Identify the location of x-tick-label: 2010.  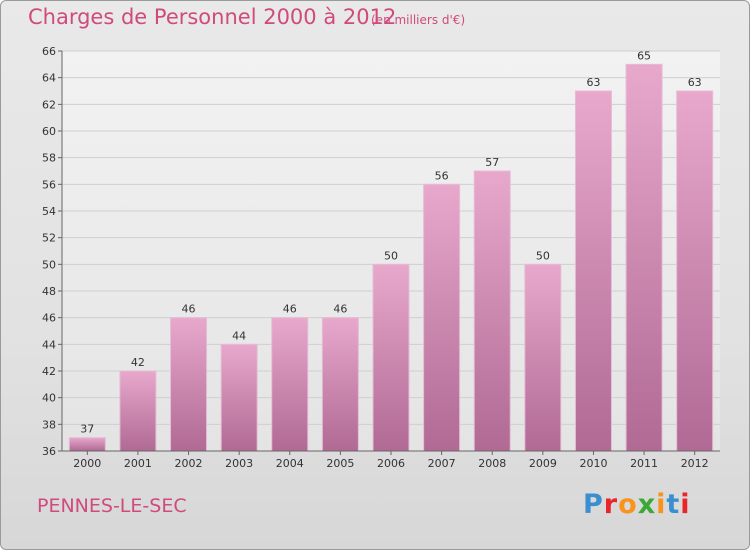
(593, 463).